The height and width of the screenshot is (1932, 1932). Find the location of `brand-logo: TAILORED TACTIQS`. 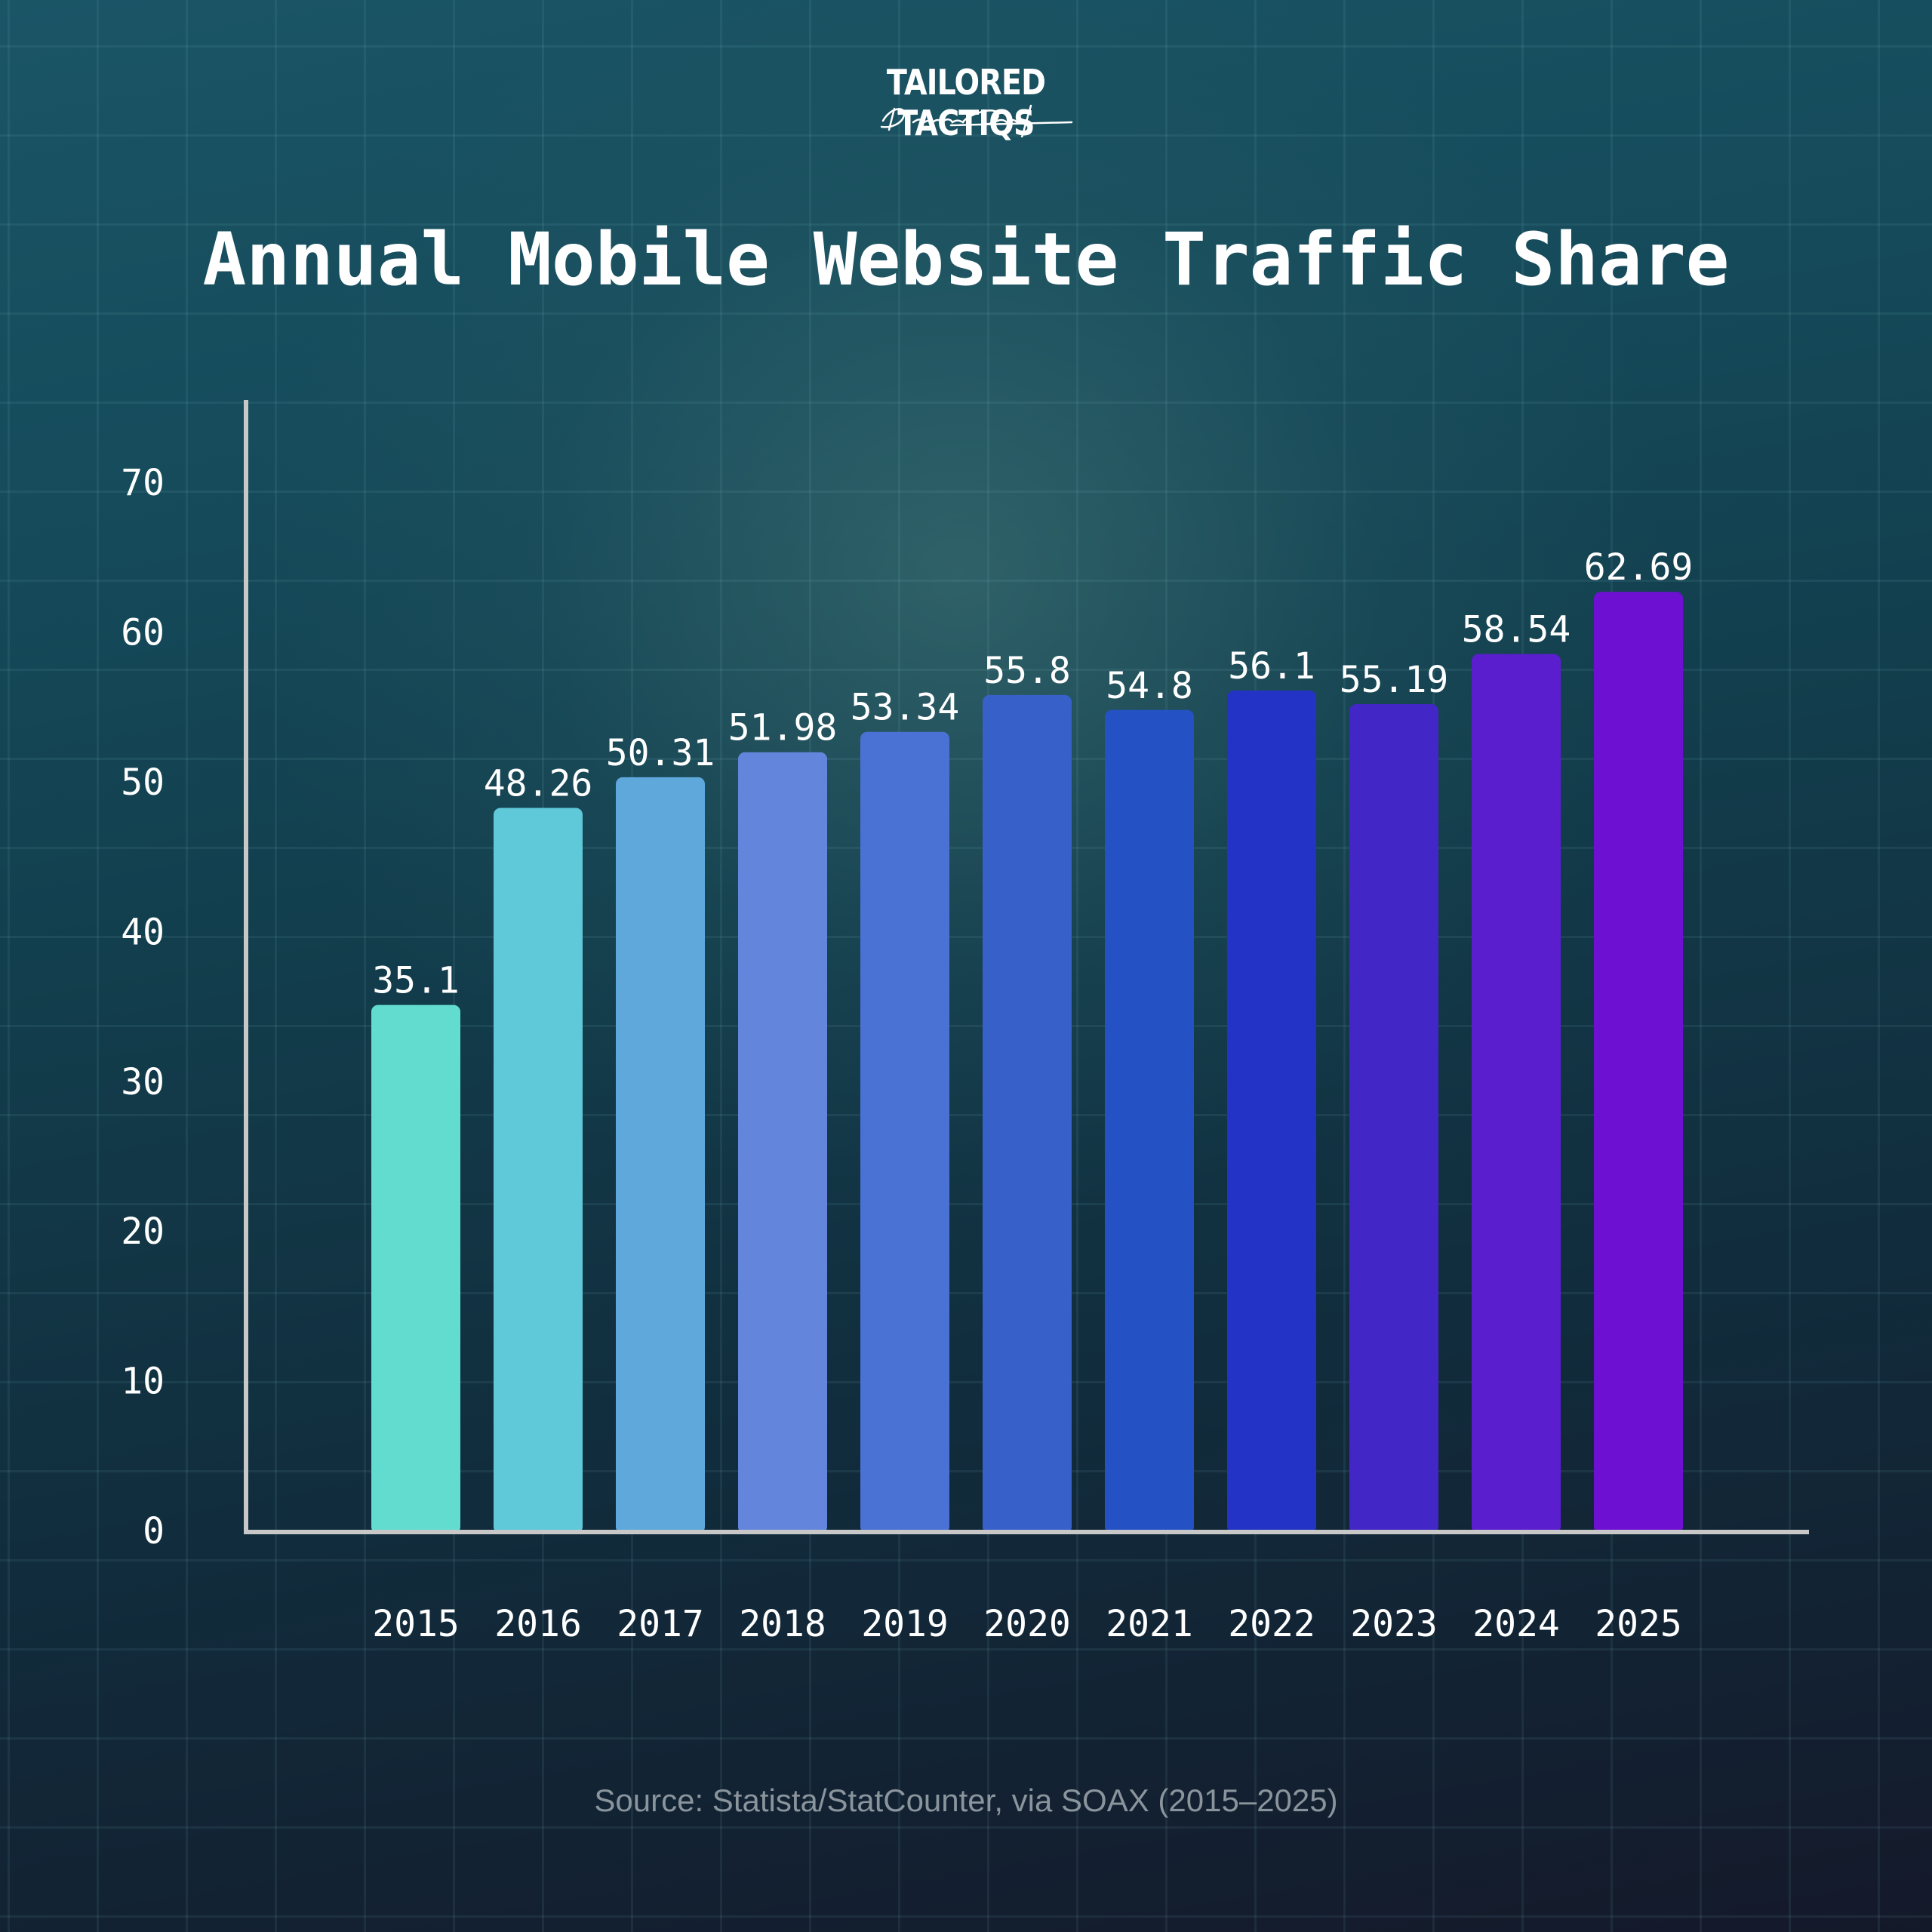

brand-logo: TAILORED TACTIQS is located at coordinates (966, 102).